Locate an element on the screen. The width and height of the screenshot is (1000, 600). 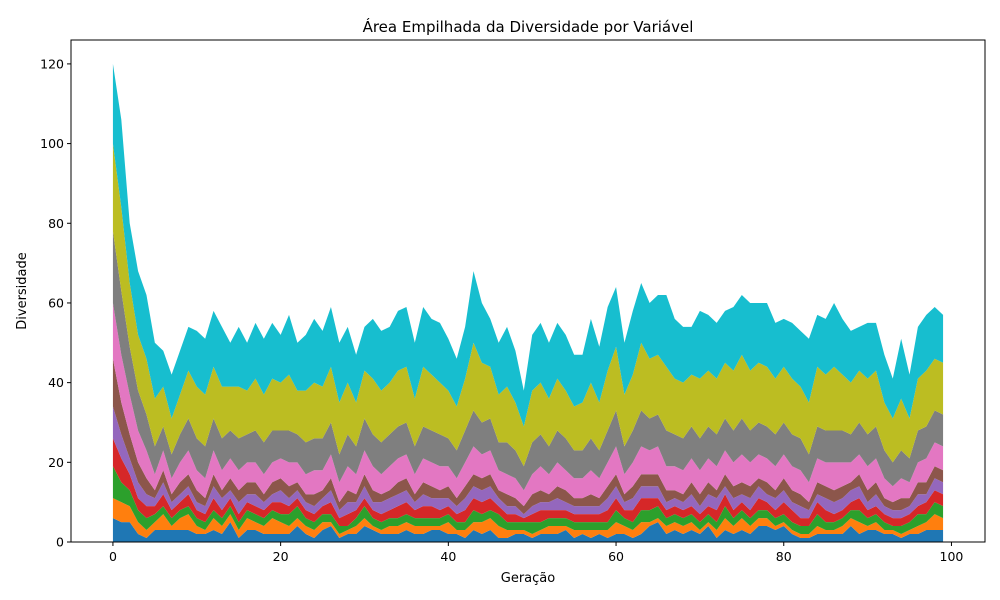
x-tick-label: 80 is located at coordinates (784, 556).